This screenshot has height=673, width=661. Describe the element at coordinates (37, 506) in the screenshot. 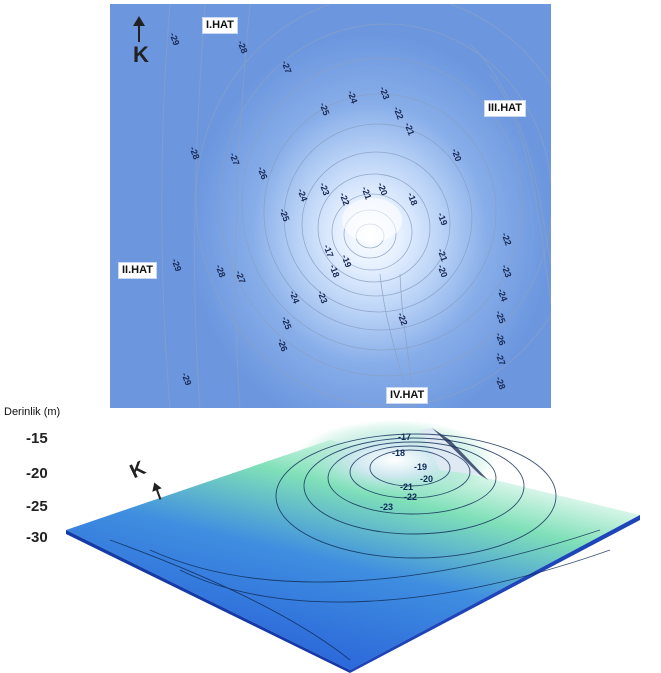

I see `depth-tick: -25` at that location.